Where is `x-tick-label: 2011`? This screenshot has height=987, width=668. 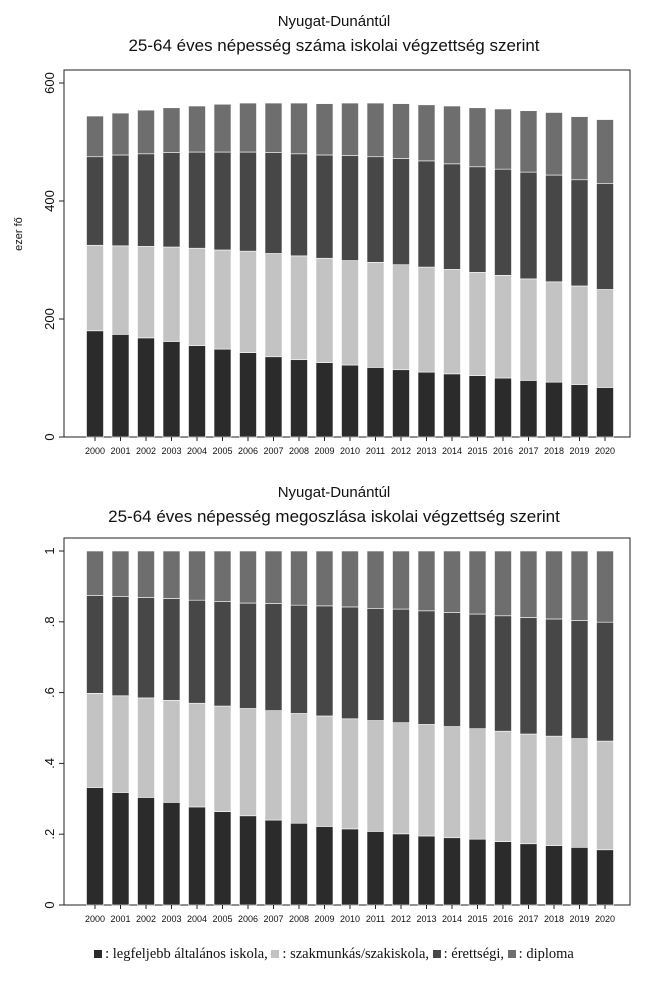 x-tick-label: 2011 is located at coordinates (375, 919).